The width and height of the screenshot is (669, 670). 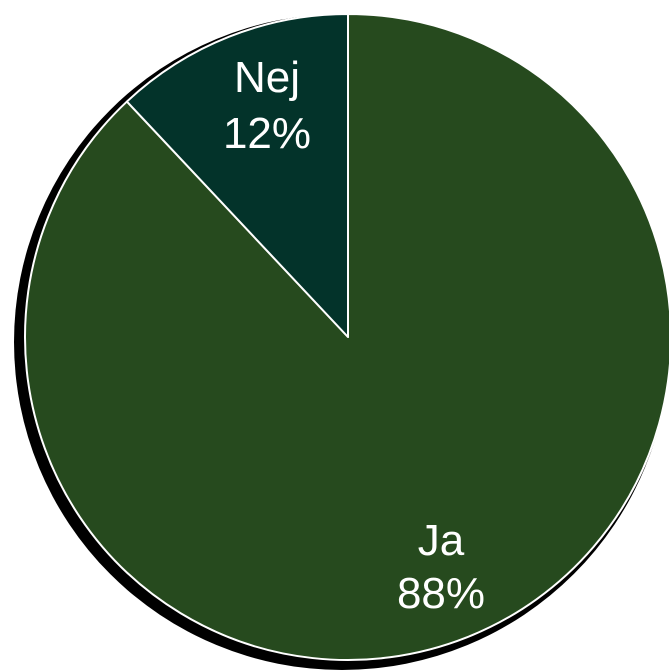 I want to click on slice-value-nej: 12%, so click(x=267, y=133).